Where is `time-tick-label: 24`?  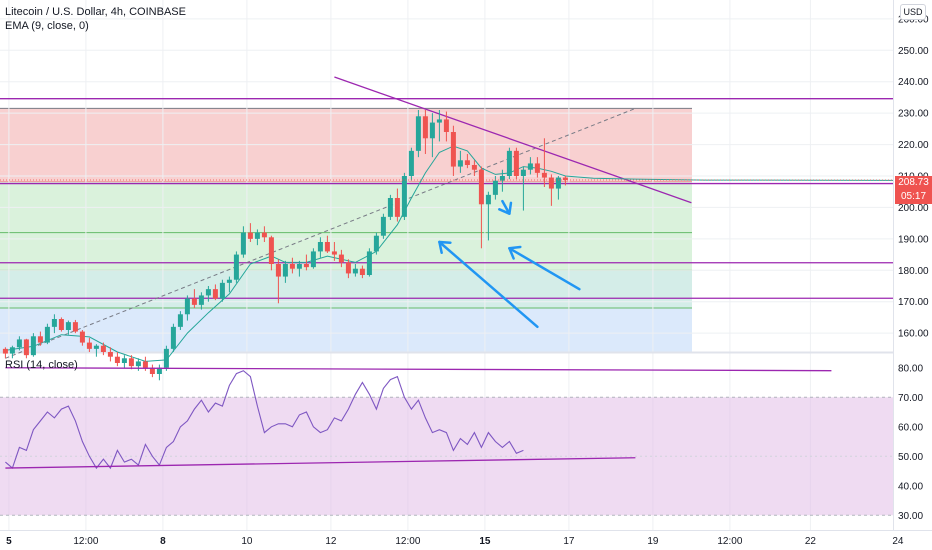 time-tick-label: 24 is located at coordinates (898, 541).